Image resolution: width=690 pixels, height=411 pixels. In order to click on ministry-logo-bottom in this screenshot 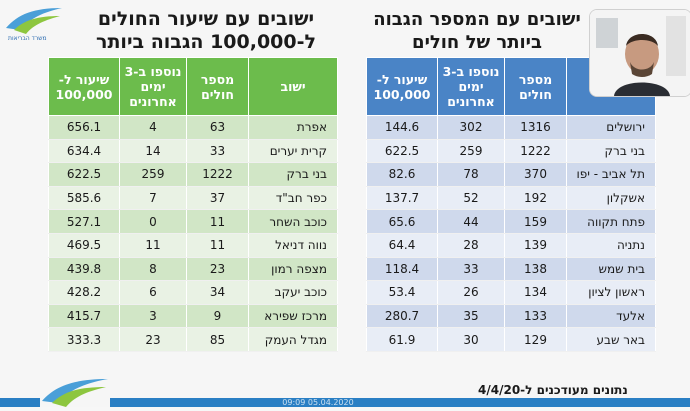, I will do `click(75, 390)`.